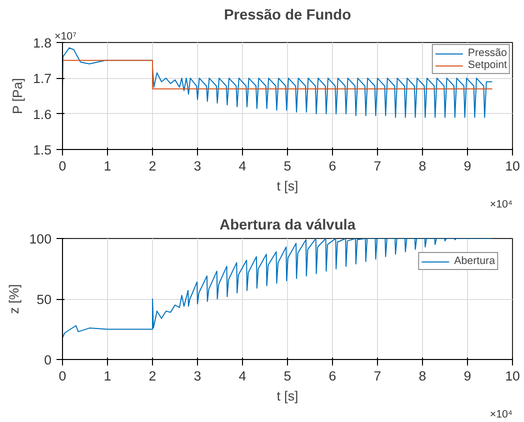 Image resolution: width=524 pixels, height=422 pixels. I want to click on y-tick-label: 1.5, so click(42, 150).